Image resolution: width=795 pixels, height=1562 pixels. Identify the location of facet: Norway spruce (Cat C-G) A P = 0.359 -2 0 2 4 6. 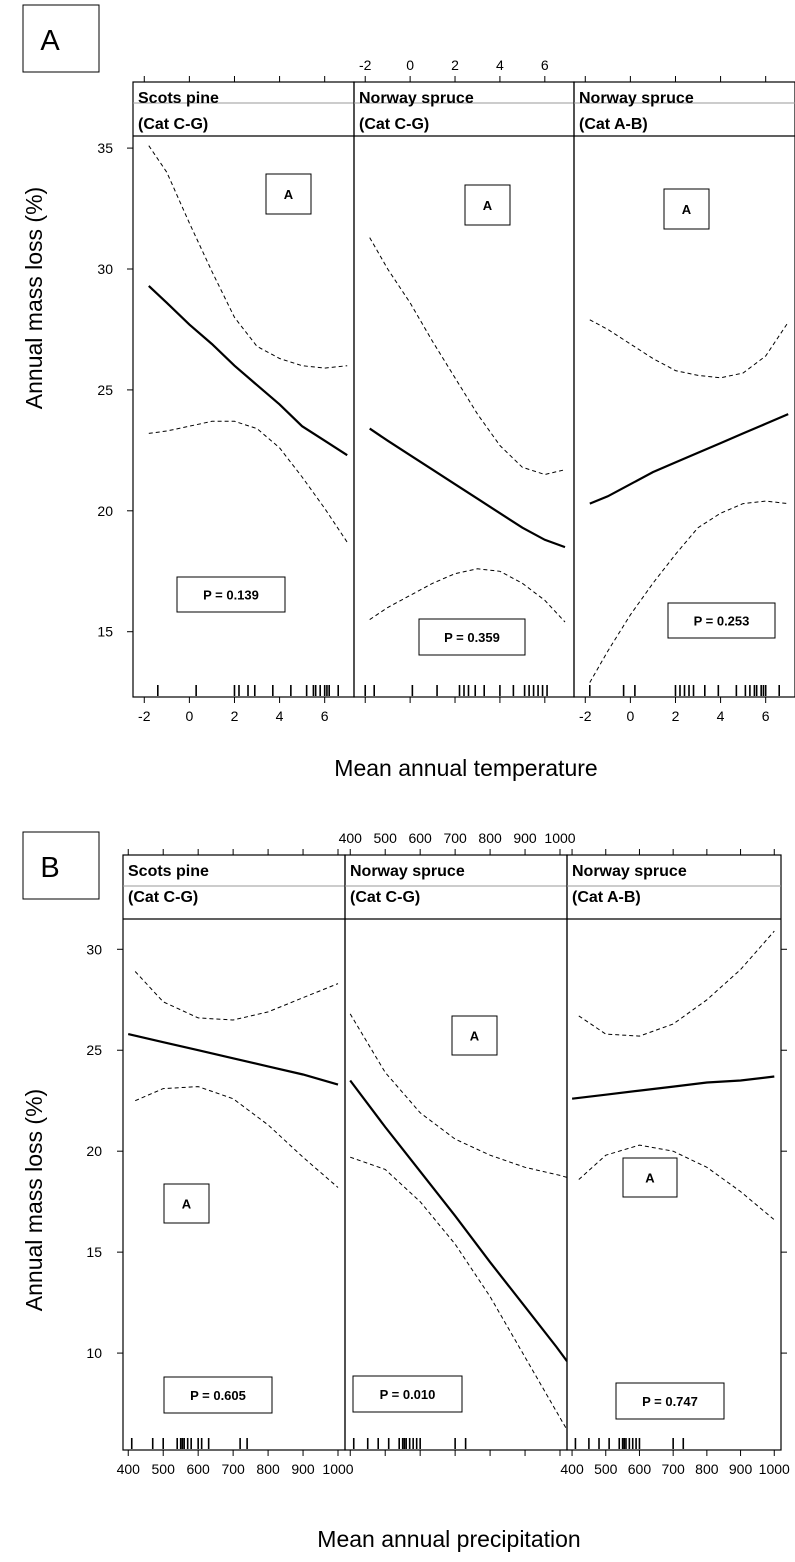
(464, 380).